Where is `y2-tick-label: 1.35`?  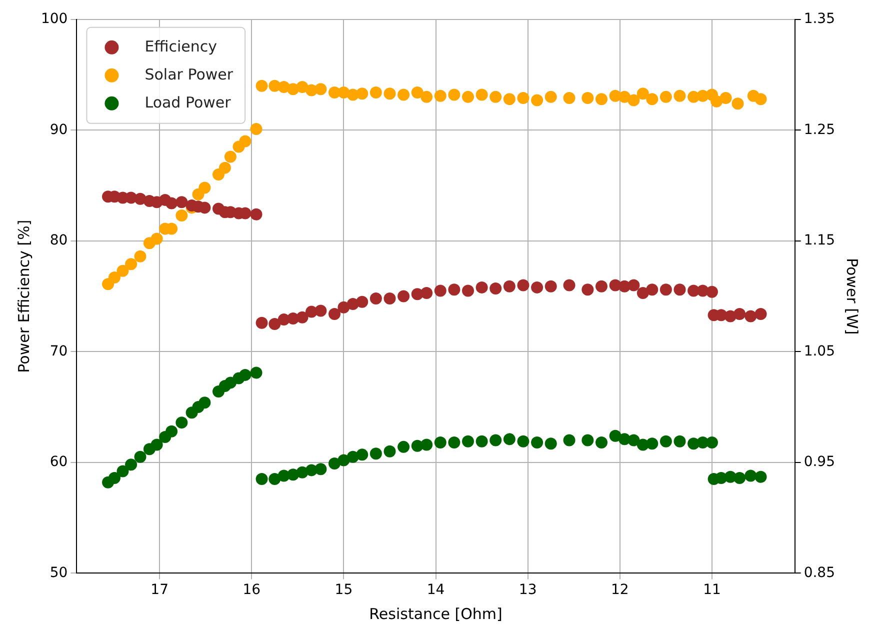 y2-tick-label: 1.35 is located at coordinates (819, 19).